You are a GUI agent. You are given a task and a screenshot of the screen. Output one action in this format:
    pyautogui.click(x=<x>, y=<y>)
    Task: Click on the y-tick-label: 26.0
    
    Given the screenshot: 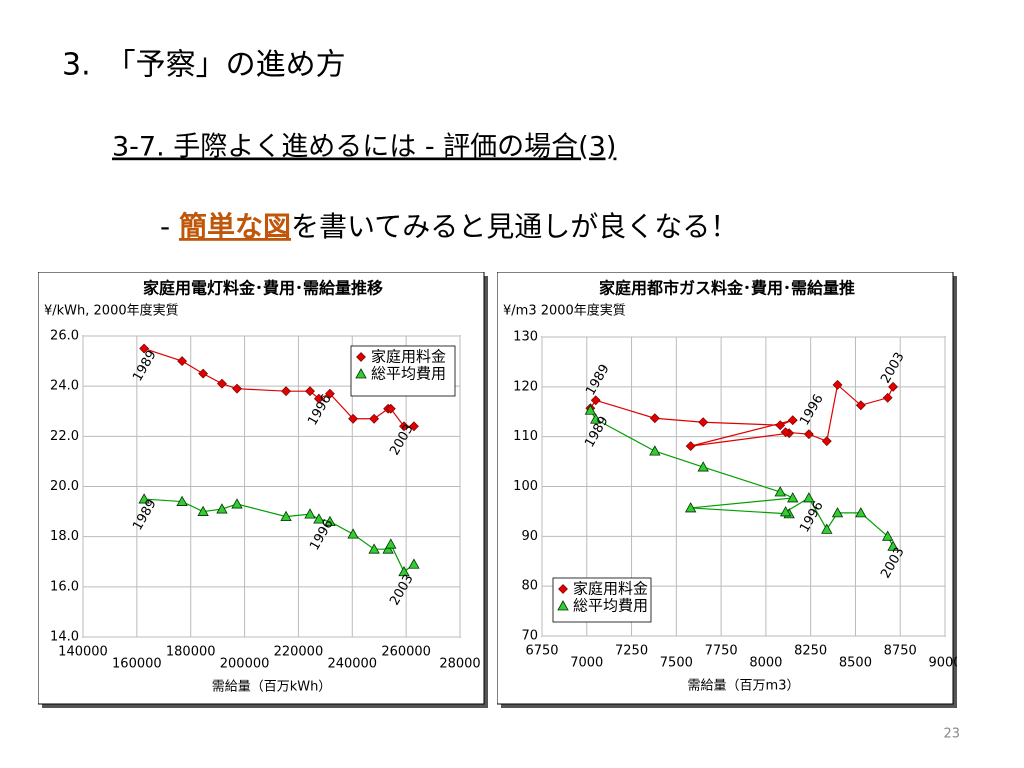 What is the action you would take?
    pyautogui.click(x=64, y=336)
    